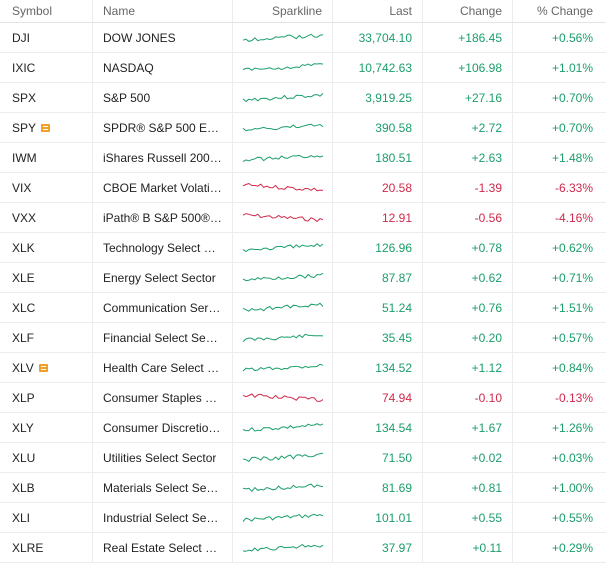 Image resolution: width=606 pixels, height=567 pixels. What do you see at coordinates (46, 97) in the screenshot?
I see `symbol-cell: SPX` at bounding box center [46, 97].